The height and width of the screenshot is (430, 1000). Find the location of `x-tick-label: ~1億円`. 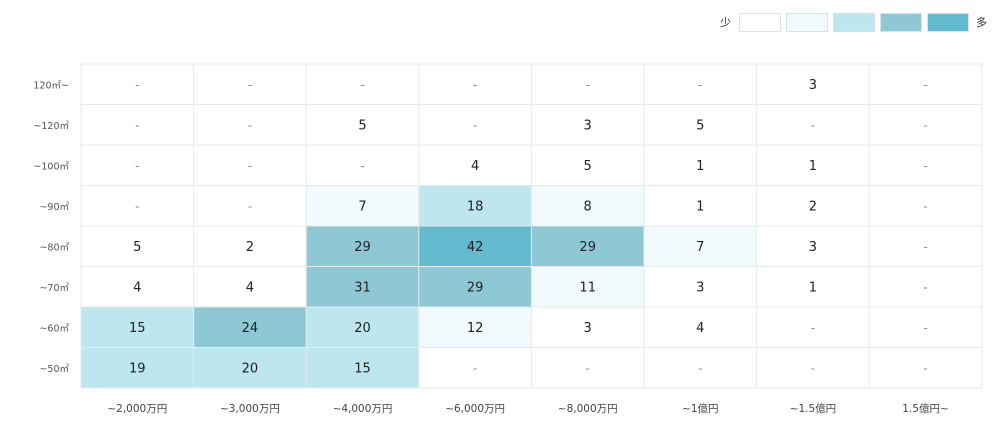

x-tick-label: ~1億円 is located at coordinates (700, 408).